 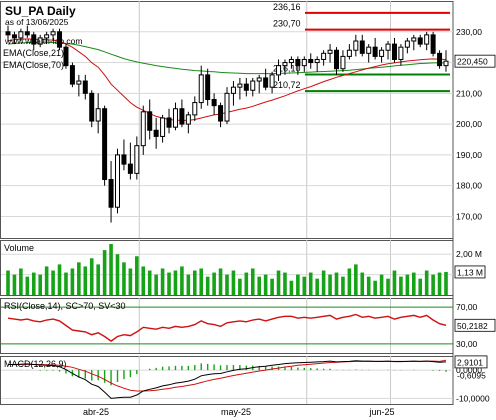 What do you see at coordinates (469, 216) in the screenshot?
I see `price-tick-label: 170,00` at bounding box center [469, 216].